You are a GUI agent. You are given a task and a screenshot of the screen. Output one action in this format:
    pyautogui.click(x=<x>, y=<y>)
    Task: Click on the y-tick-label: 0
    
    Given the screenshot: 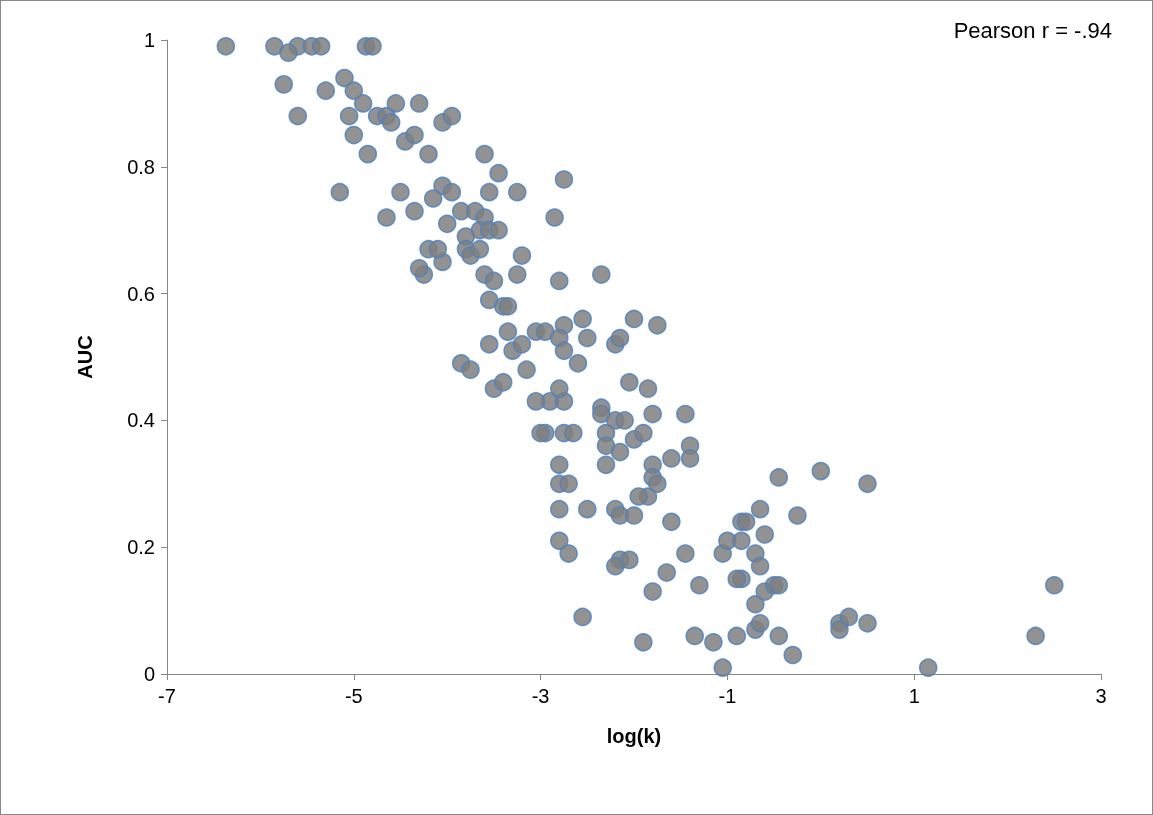 What is the action you would take?
    pyautogui.click(x=149, y=674)
    